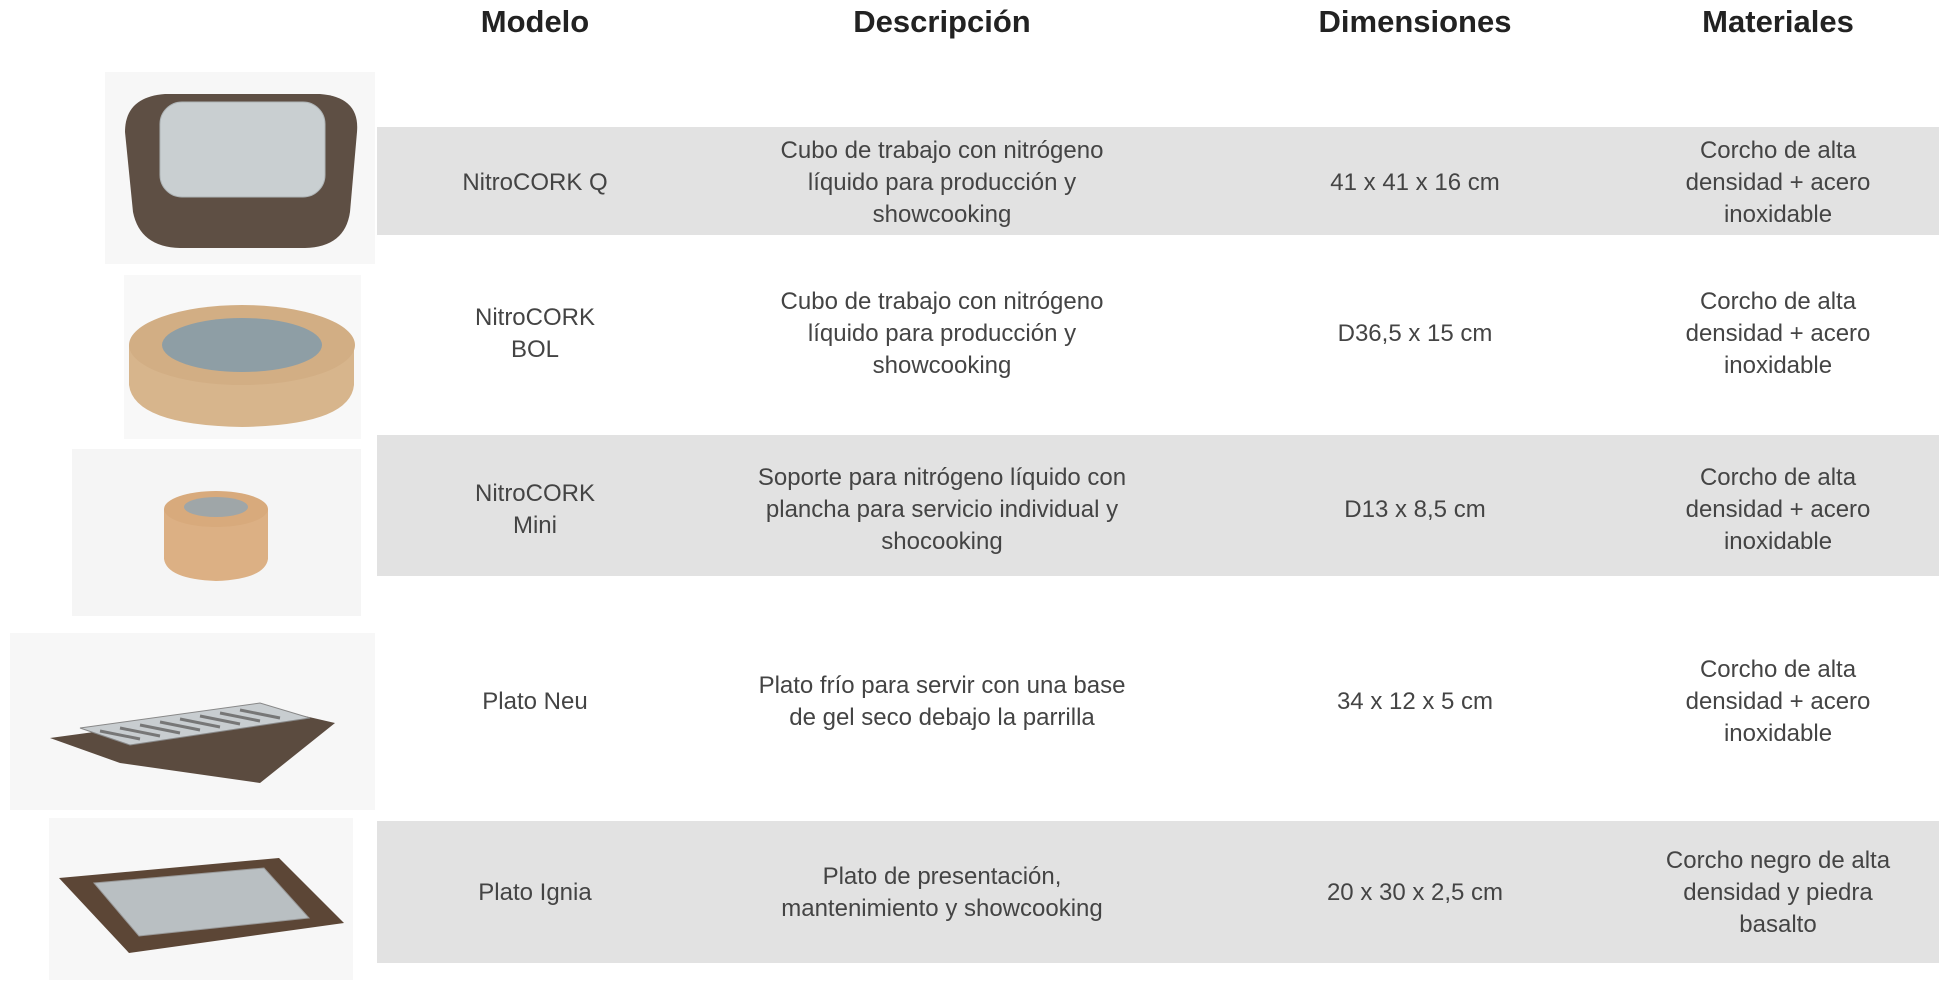 The width and height of the screenshot is (1939, 981). What do you see at coordinates (1415, 892) in the screenshot?
I see `table-cell: 20 x 30 x 2,5 cm` at bounding box center [1415, 892].